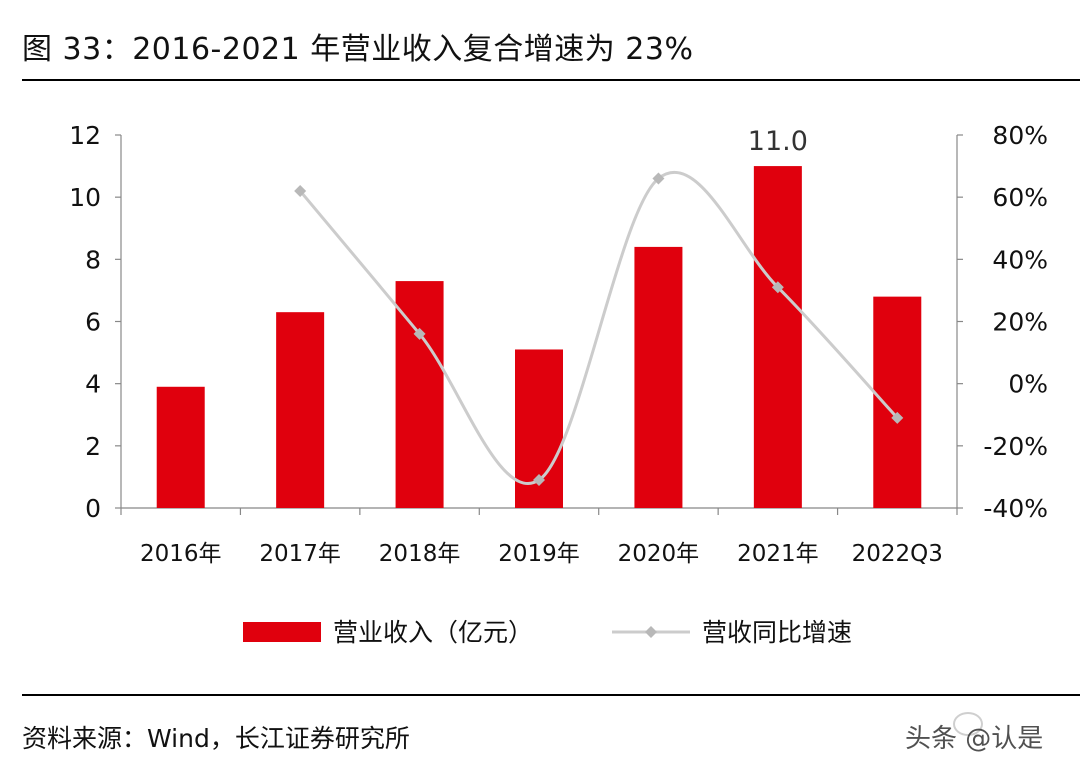 The width and height of the screenshot is (1080, 778). I want to click on watermark: 头条 @认是, so click(974, 739).